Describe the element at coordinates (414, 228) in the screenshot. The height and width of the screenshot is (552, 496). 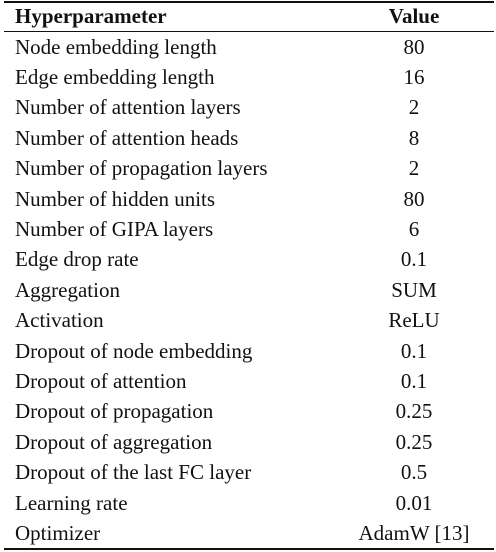
I see `parameter-value: 6` at that location.